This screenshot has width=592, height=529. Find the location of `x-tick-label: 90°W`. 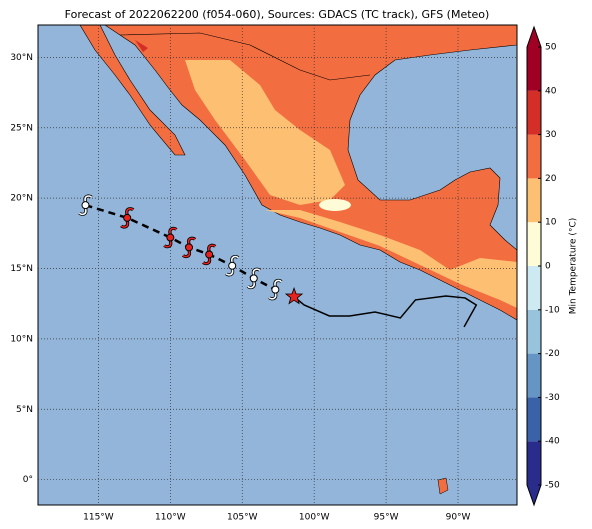

x-tick-label: 90°W is located at coordinates (458, 518).